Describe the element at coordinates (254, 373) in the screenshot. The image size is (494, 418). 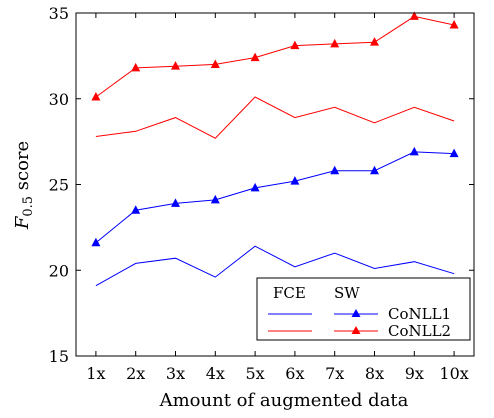
I see `x-tick-label: 5x` at that location.